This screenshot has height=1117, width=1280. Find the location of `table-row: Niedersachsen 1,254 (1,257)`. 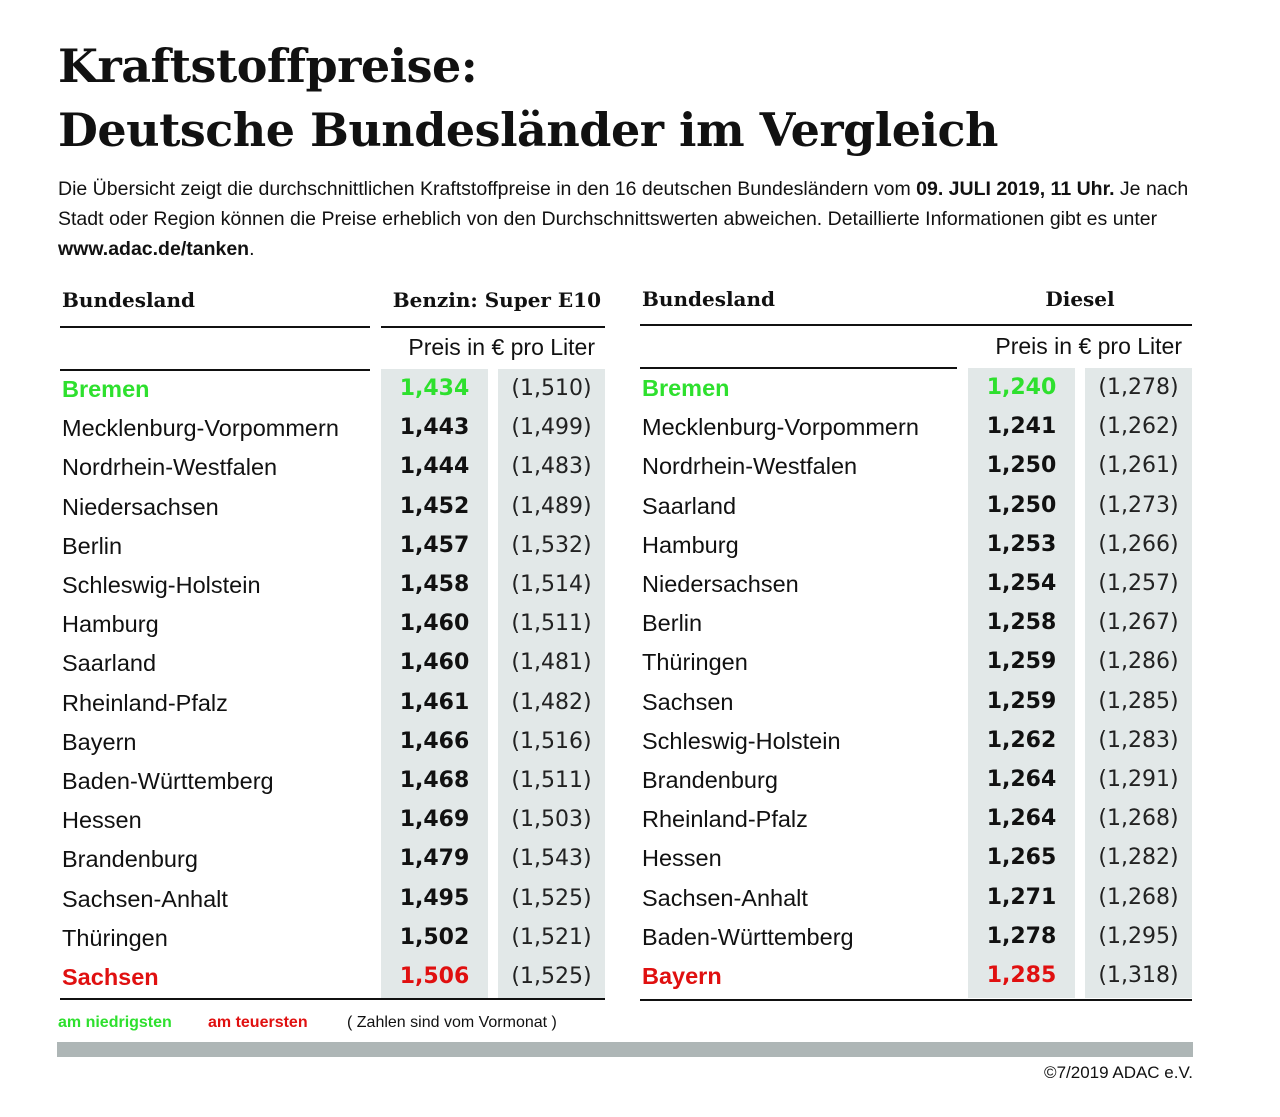

table-row: Niedersachsen 1,254 (1,257) is located at coordinates (916, 583).